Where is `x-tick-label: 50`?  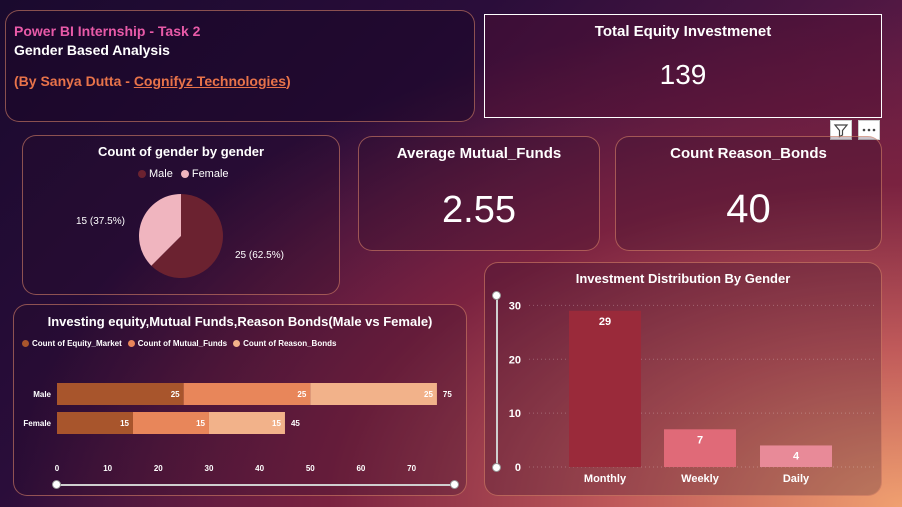
x-tick-label: 50 is located at coordinates (310, 468).